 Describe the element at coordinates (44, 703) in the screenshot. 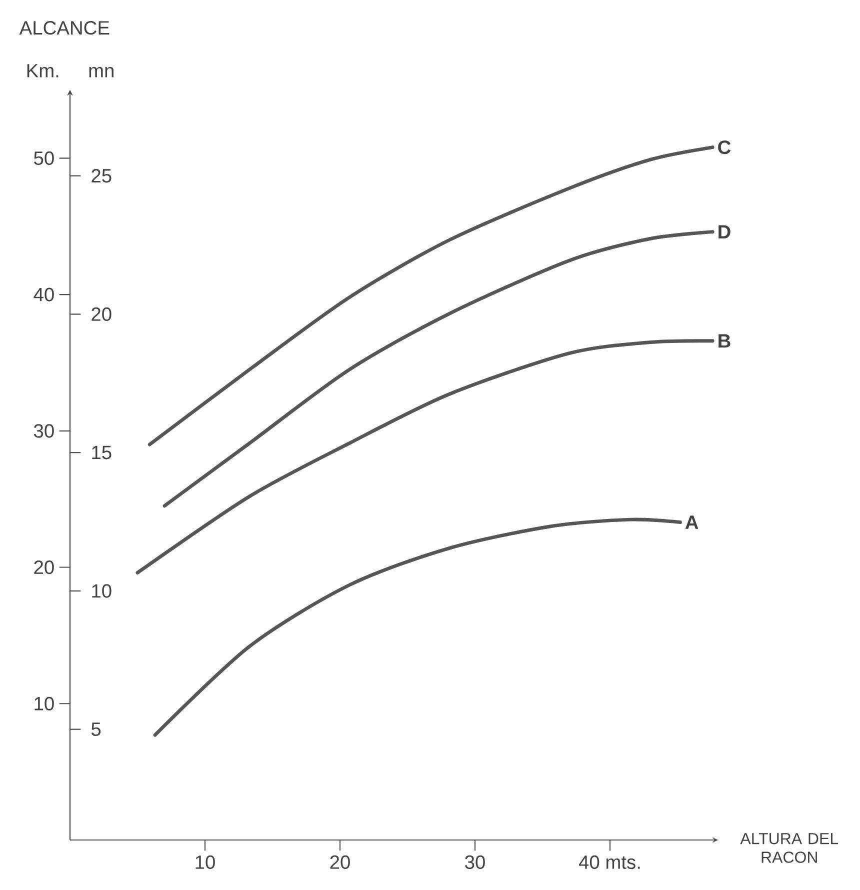

I see `y-tick-label: 10` at that location.